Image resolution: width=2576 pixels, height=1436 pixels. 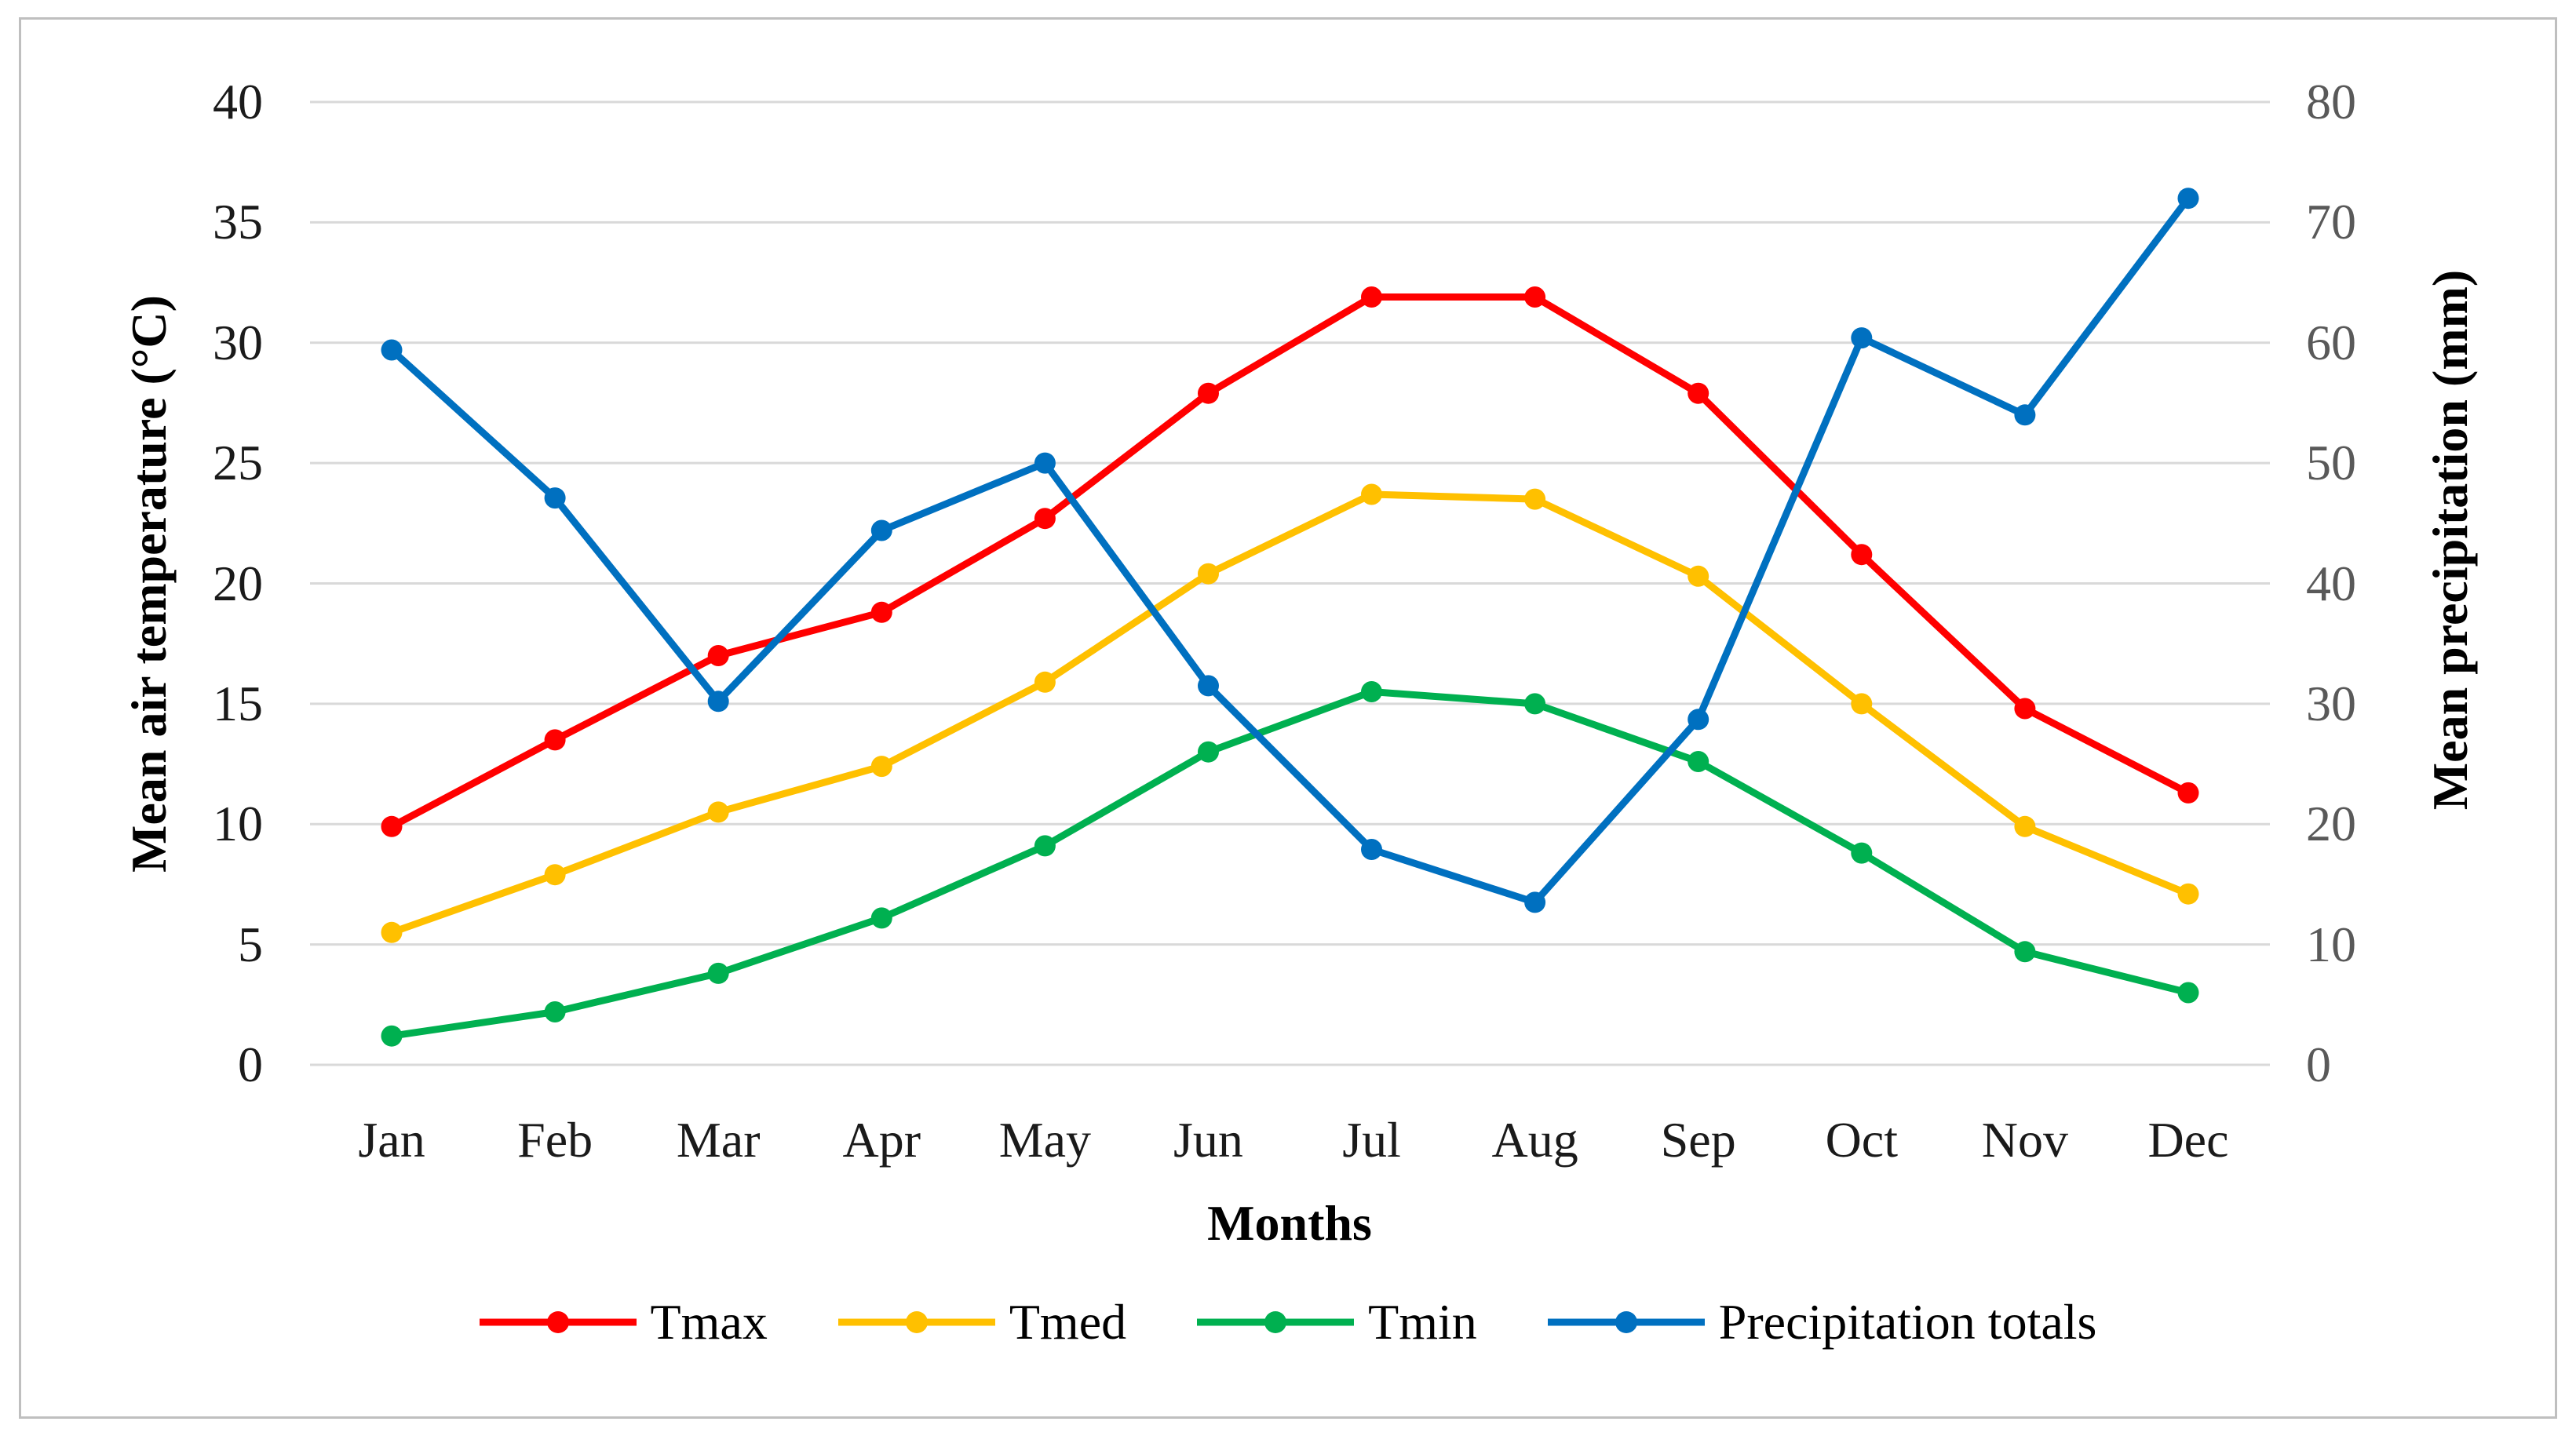 I want to click on y-right-tick-label: 40, so click(x=2331, y=583).